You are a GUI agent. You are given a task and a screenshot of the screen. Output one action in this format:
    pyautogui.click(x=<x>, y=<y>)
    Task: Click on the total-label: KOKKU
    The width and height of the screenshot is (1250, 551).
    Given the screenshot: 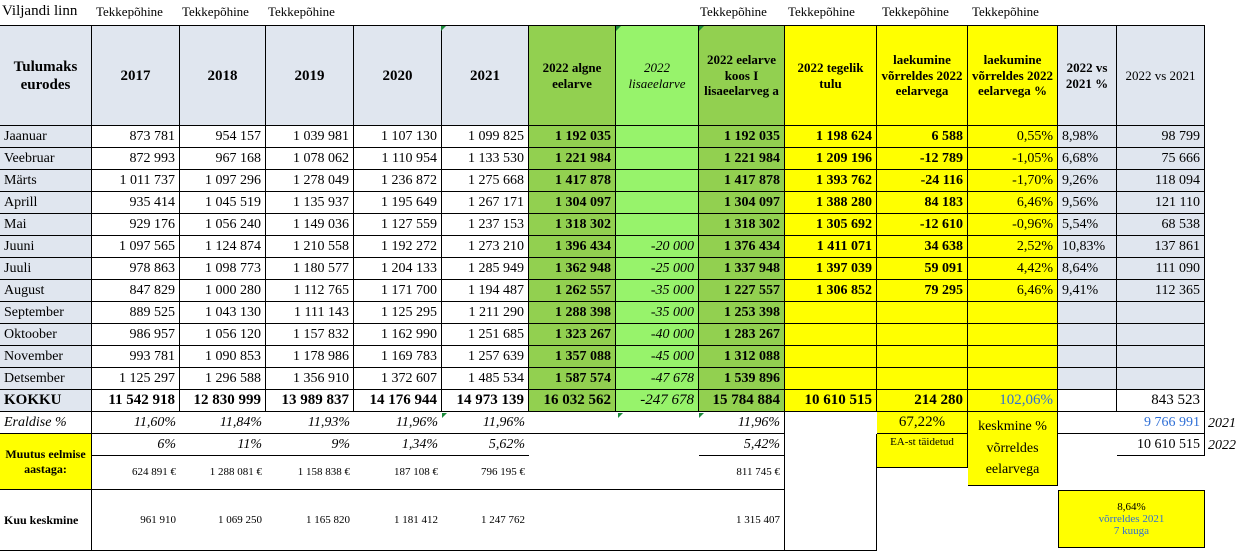 What is the action you would take?
    pyautogui.click(x=46, y=401)
    